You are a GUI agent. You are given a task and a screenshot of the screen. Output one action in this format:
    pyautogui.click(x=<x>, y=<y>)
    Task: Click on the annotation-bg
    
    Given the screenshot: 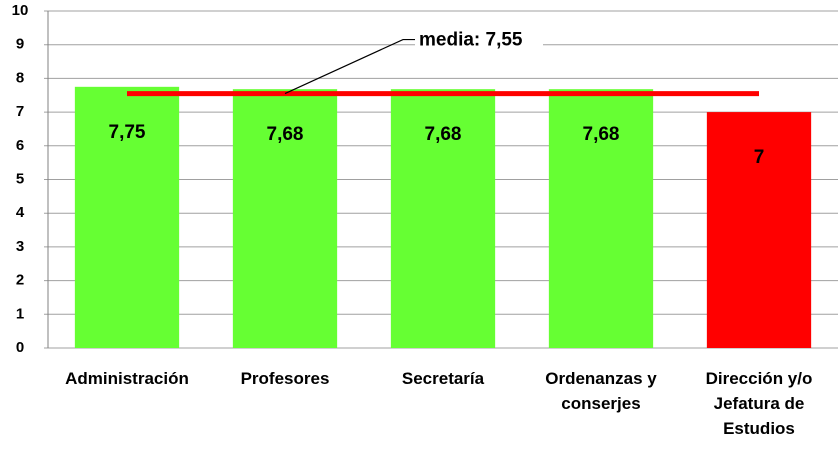 What is the action you would take?
    pyautogui.click(x=479, y=39)
    